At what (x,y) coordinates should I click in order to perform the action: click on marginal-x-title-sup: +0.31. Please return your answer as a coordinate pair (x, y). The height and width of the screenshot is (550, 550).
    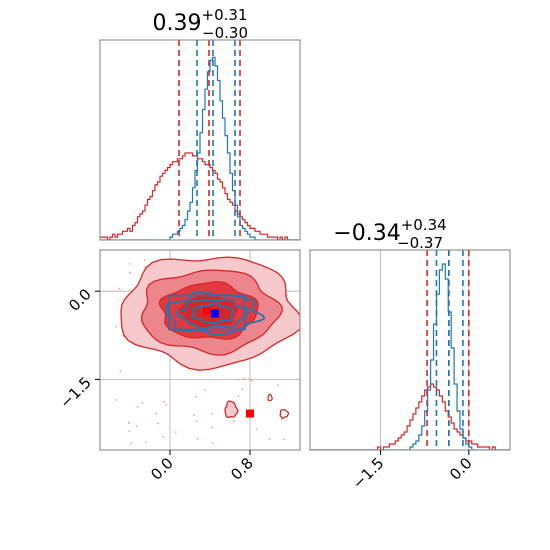
    Looking at the image, I should click on (225, 15).